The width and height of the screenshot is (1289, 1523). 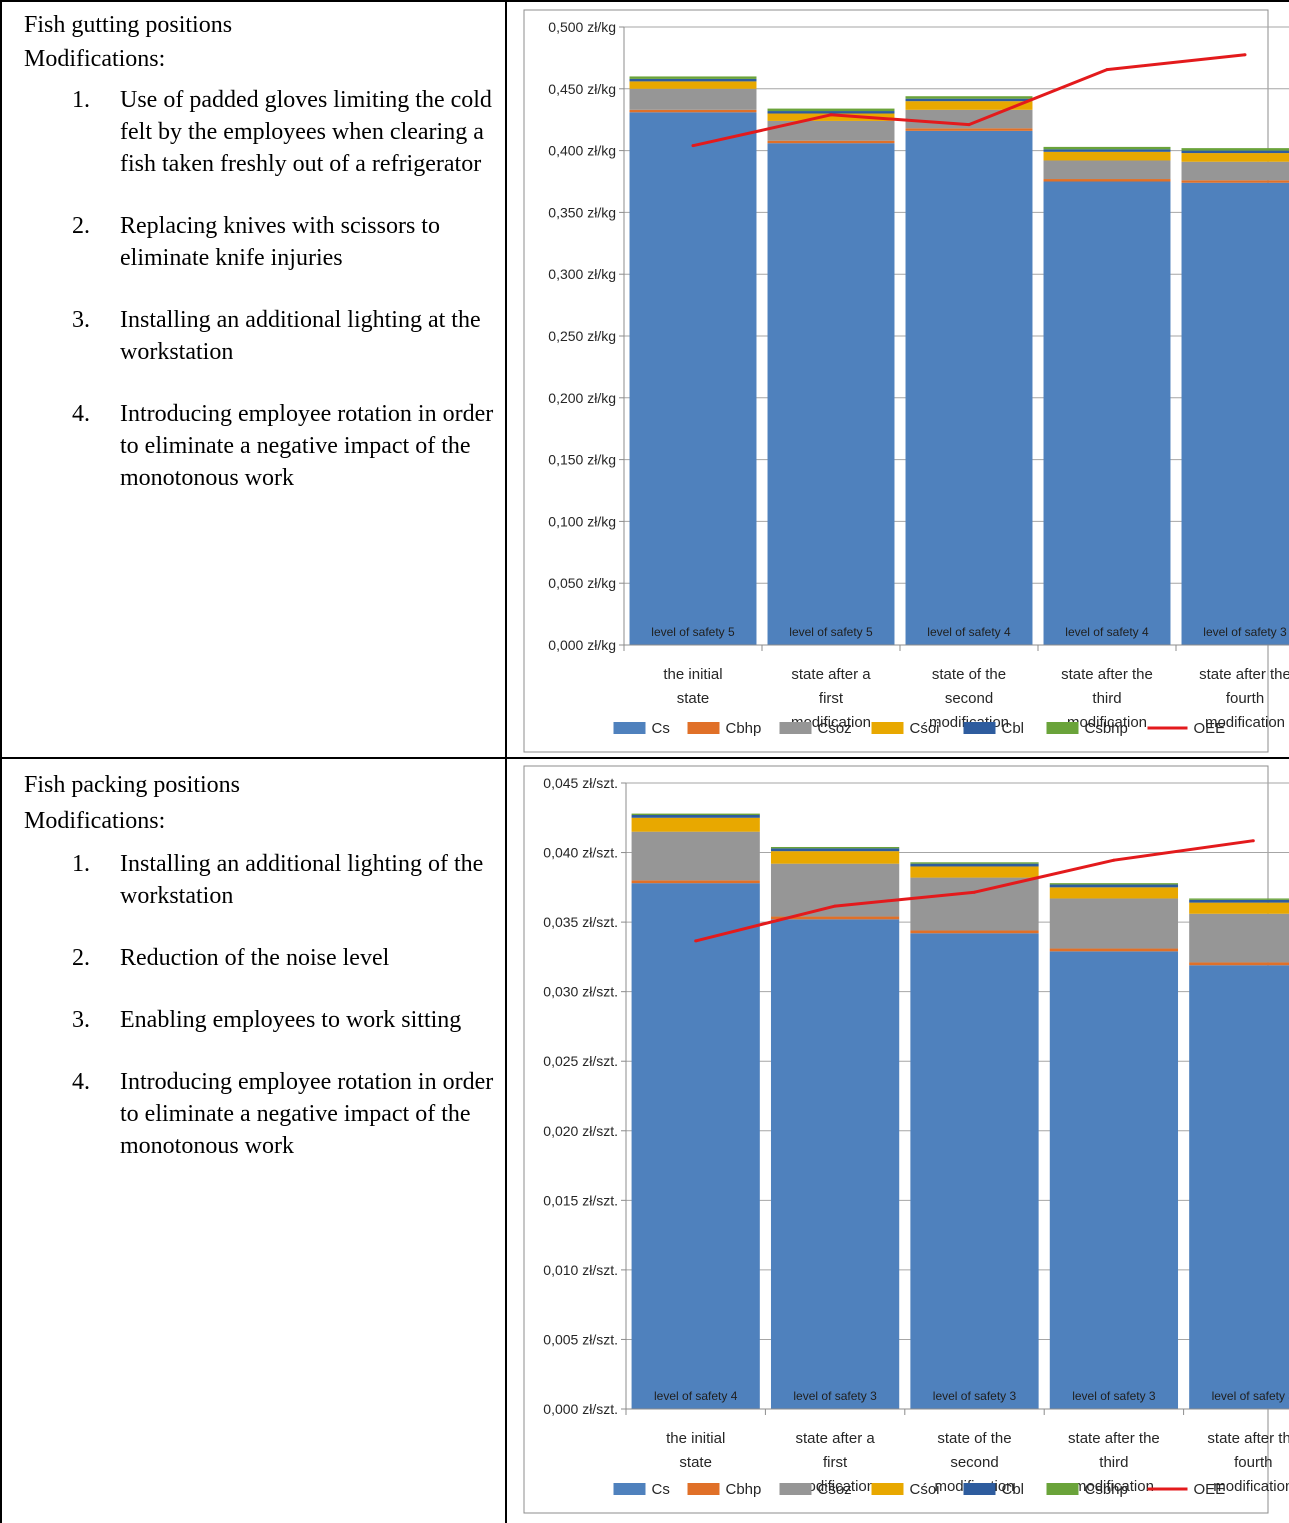 What do you see at coordinates (580, 783) in the screenshot?
I see `y-tick-label: 0,045 zł/szt.` at bounding box center [580, 783].